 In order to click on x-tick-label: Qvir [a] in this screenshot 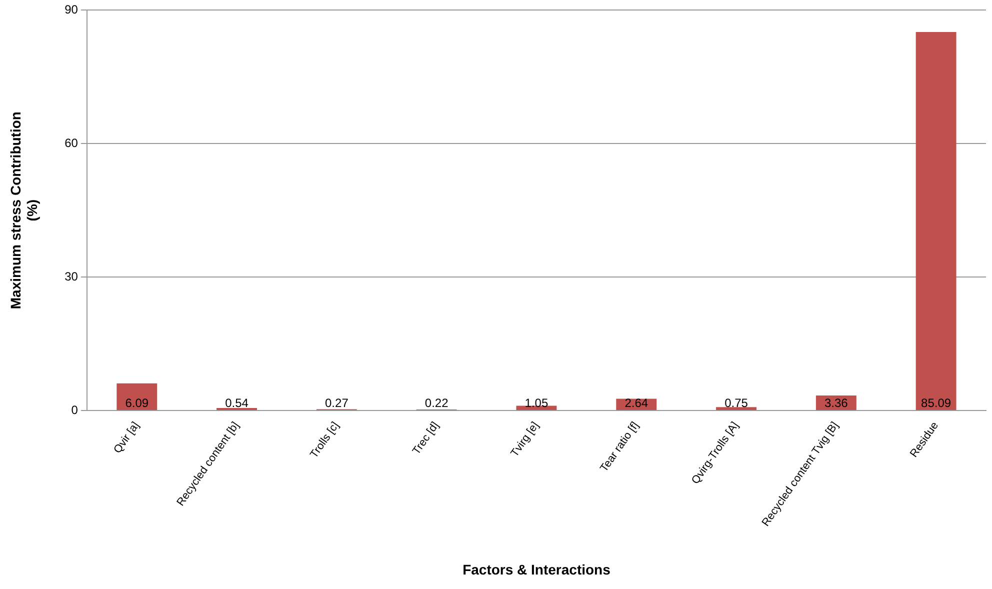, I will do `click(127, 438)`.